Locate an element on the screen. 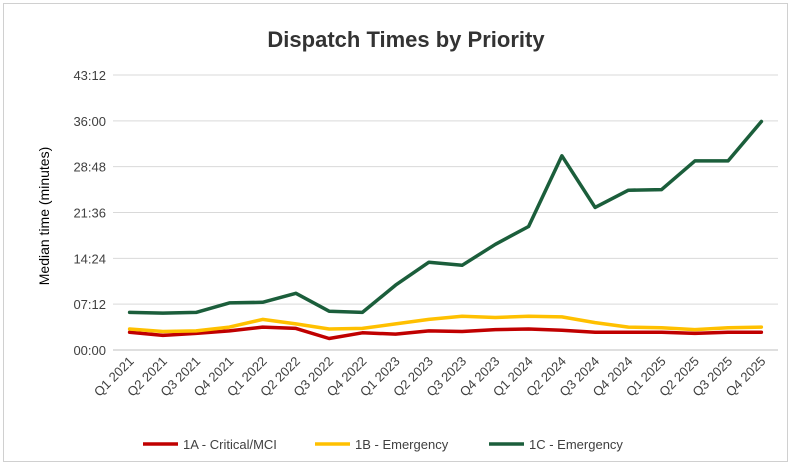 The image size is (792, 466). y-axis-label: Median time (minutes) is located at coordinates (44, 216).